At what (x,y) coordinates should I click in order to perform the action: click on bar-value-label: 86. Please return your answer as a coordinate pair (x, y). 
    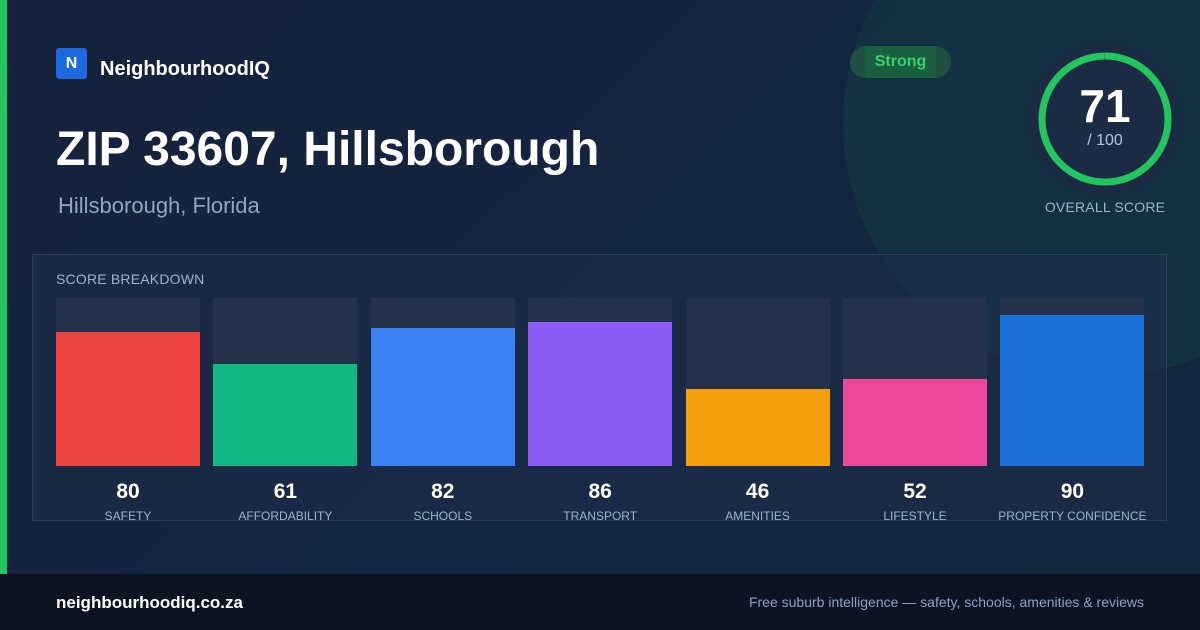
    Looking at the image, I should click on (600, 491).